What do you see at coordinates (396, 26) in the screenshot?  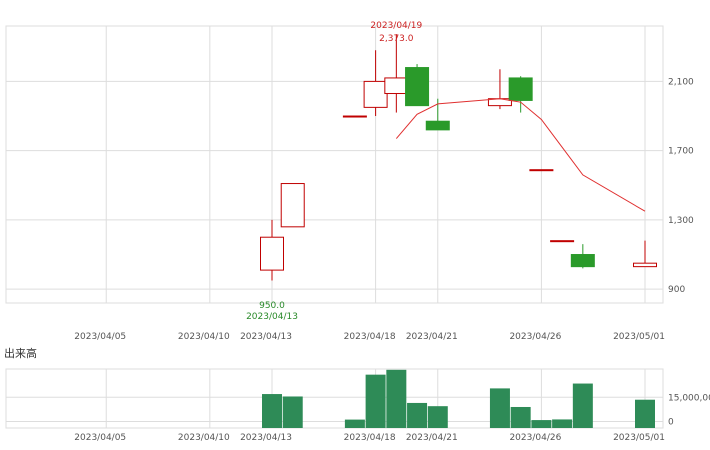 I see `high-date-label: 2023/04/19` at bounding box center [396, 26].